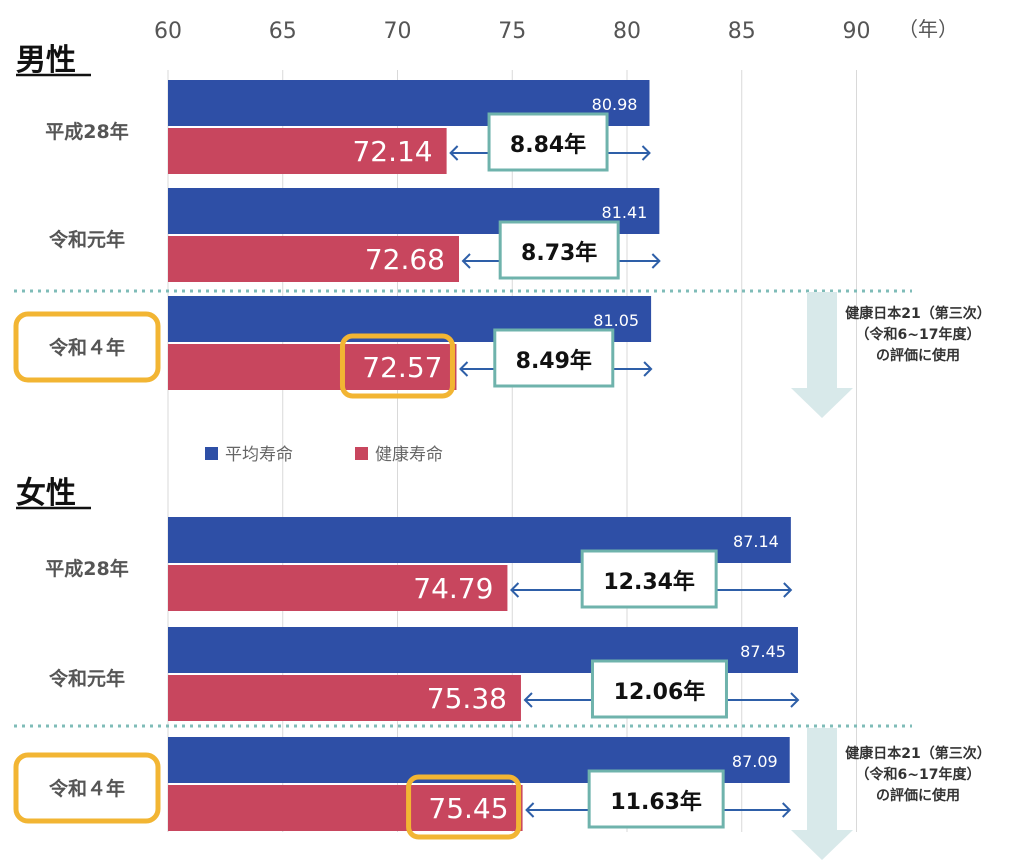  I want to click on gap-label: 12.34年, so click(649, 582).